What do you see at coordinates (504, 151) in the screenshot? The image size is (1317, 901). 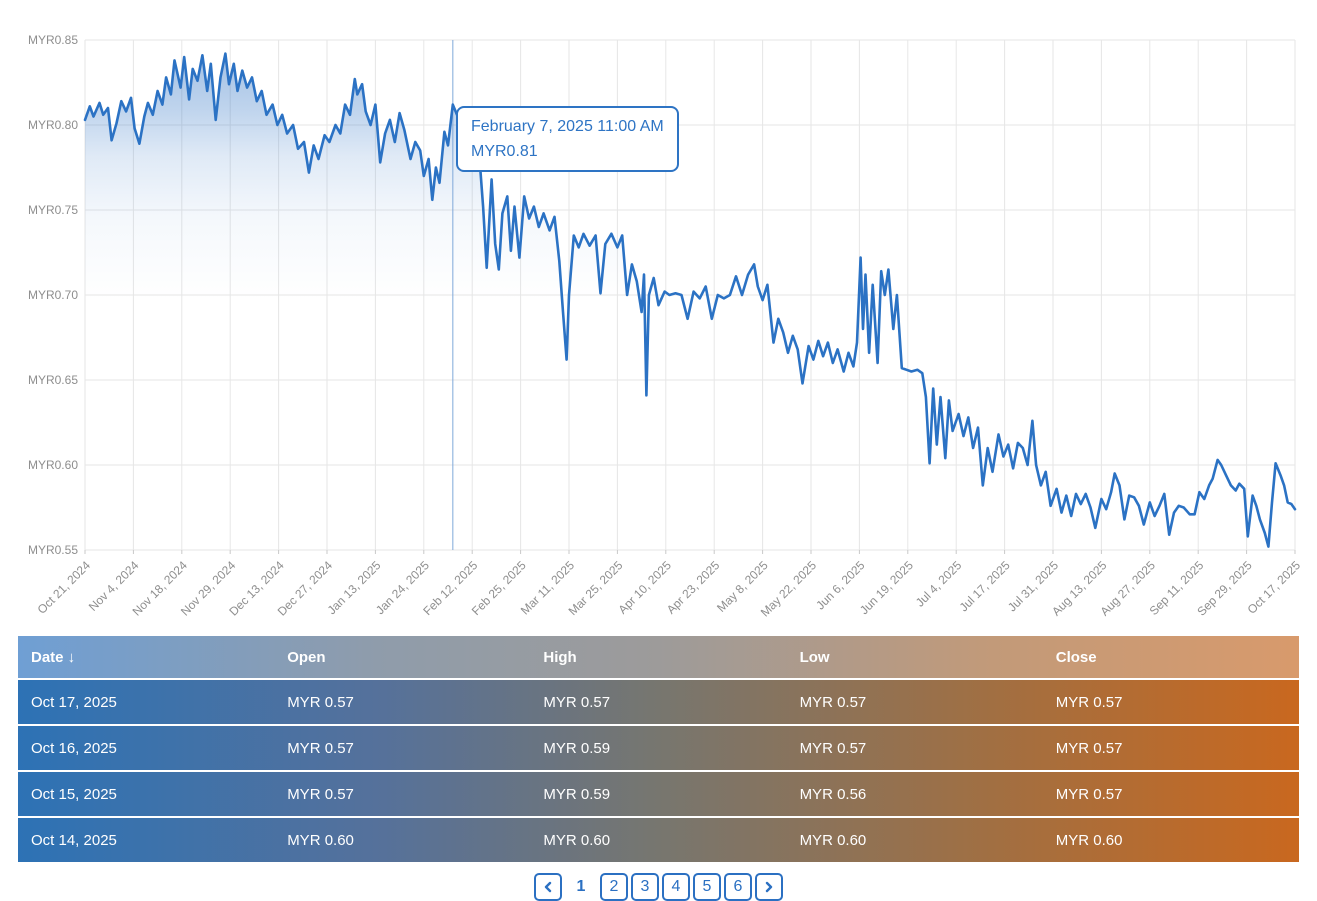 I see `tooltip-value: MYR0.81` at bounding box center [504, 151].